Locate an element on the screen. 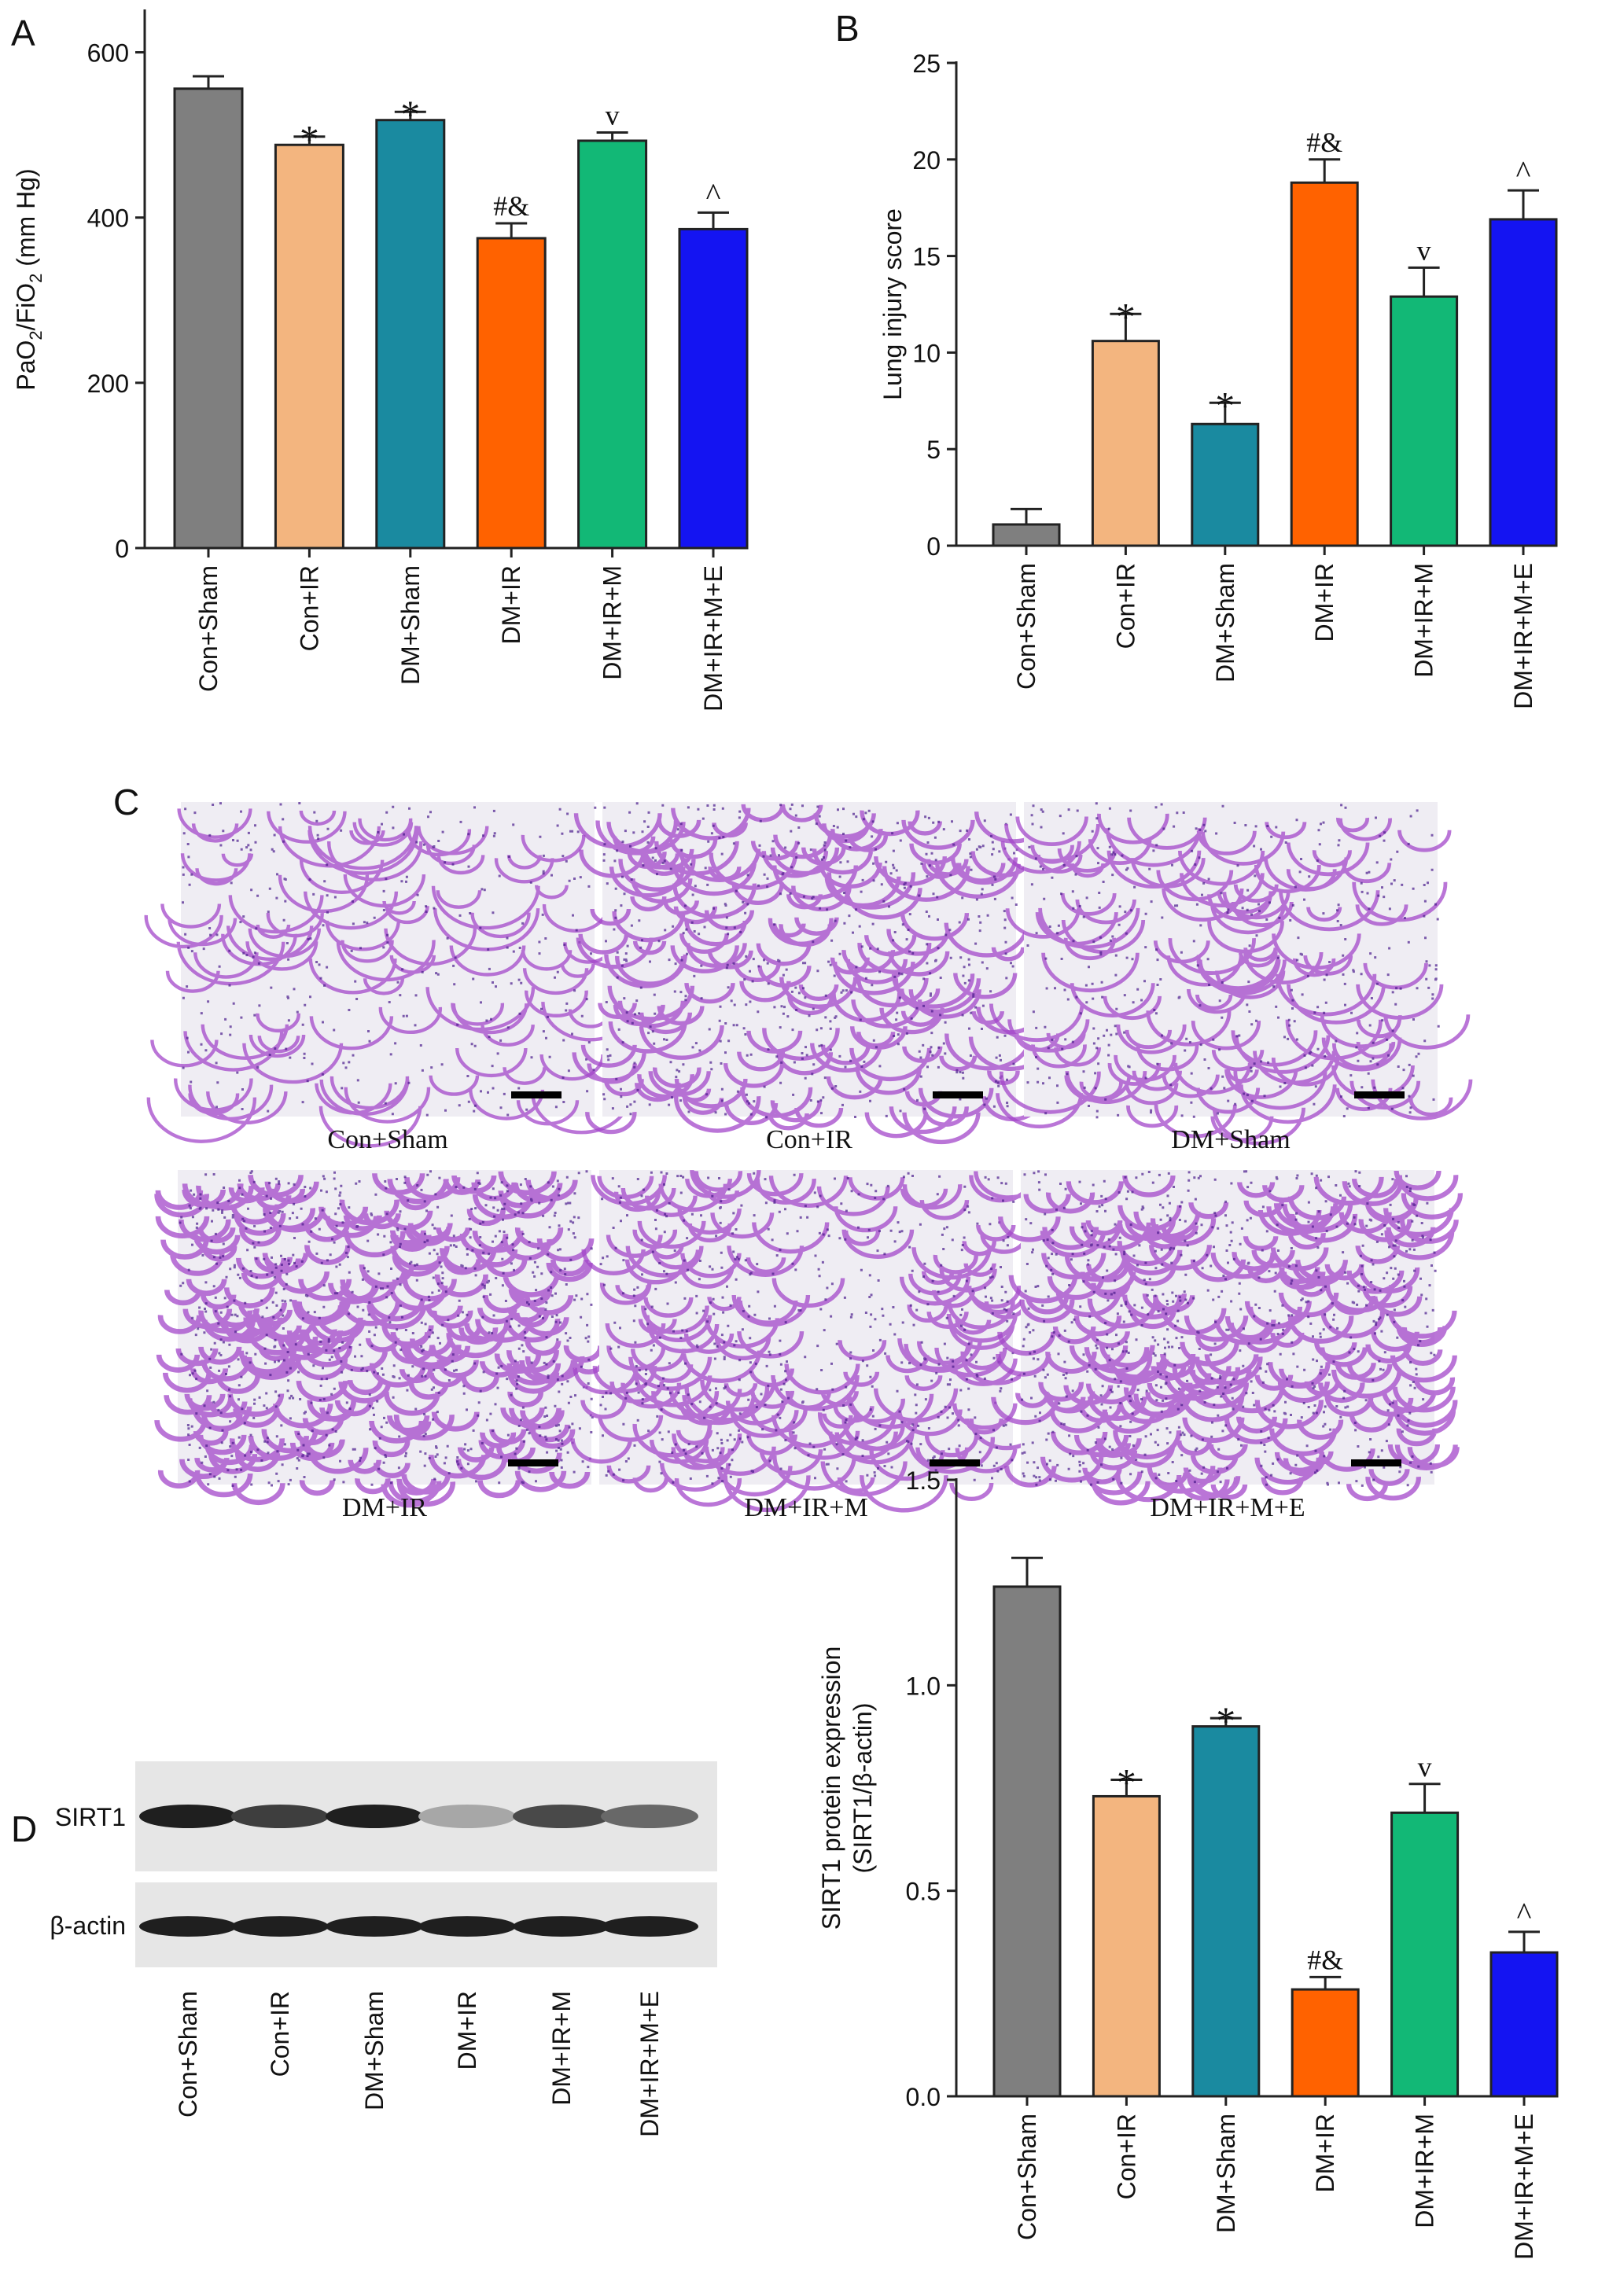 This screenshot has width=1598, height=2296. blot-lane-label: Con+IR is located at coordinates (280, 2034).